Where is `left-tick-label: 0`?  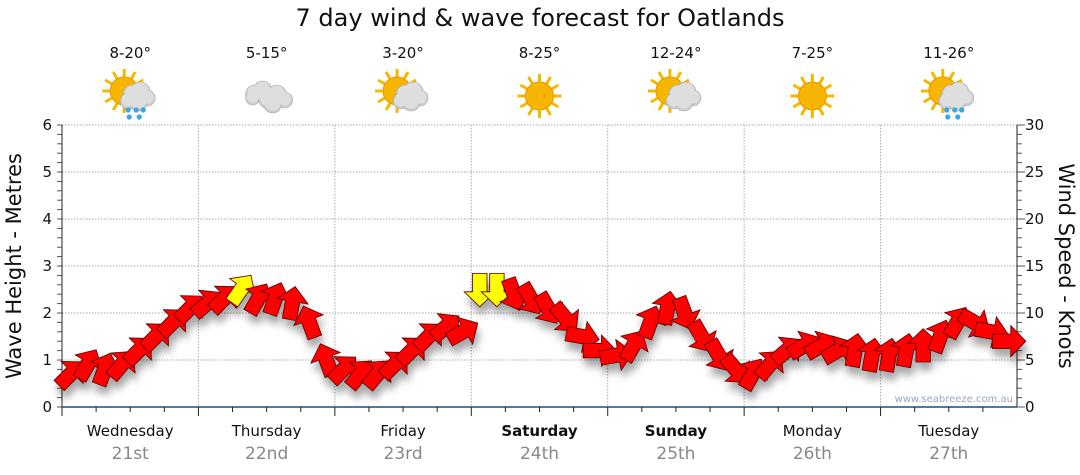
left-tick-label: 0 is located at coordinates (47, 407).